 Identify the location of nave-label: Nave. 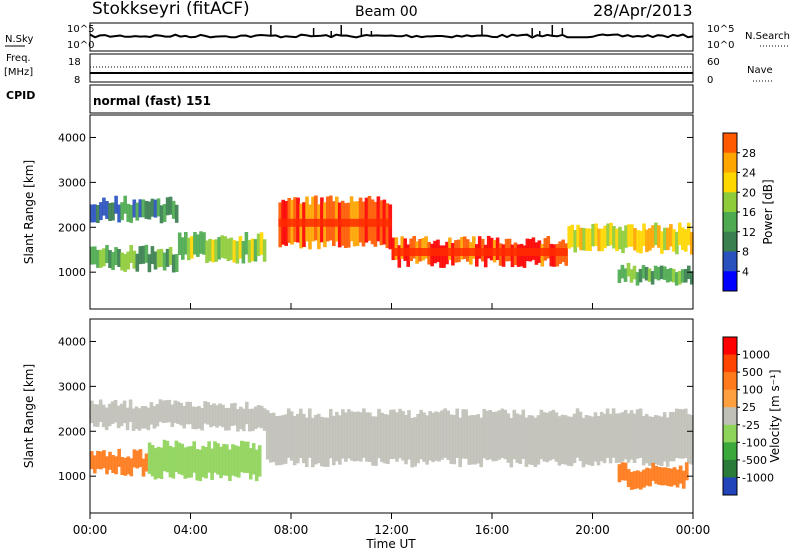
(760, 70).